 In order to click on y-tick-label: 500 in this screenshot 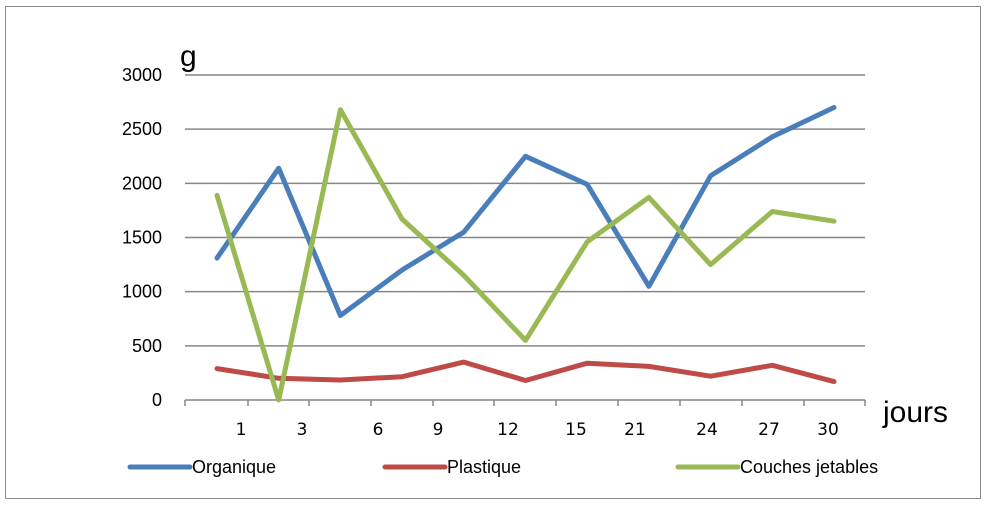, I will do `click(147, 346)`.